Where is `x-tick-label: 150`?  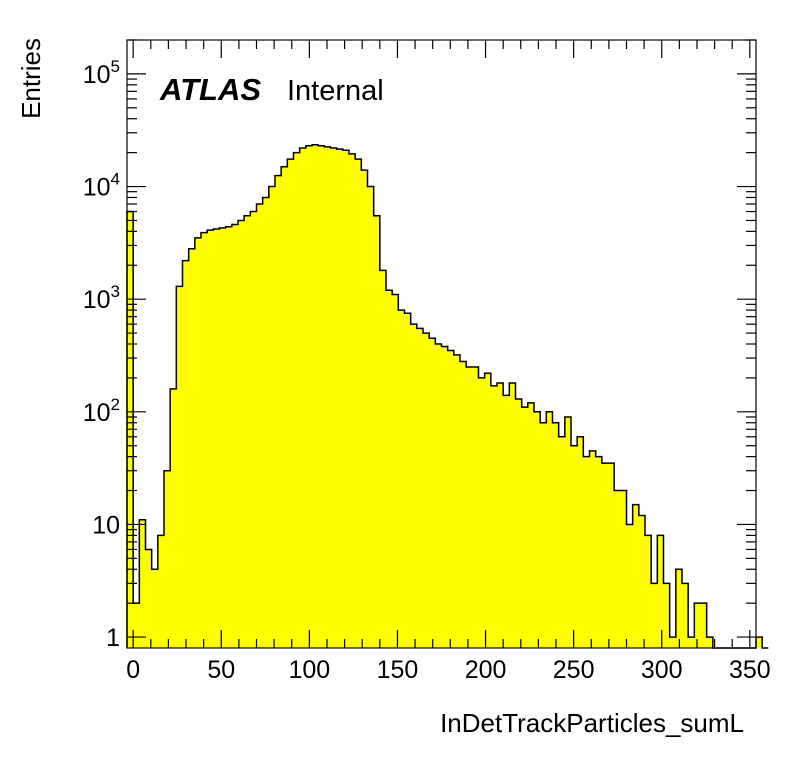 x-tick-label: 150 is located at coordinates (398, 670).